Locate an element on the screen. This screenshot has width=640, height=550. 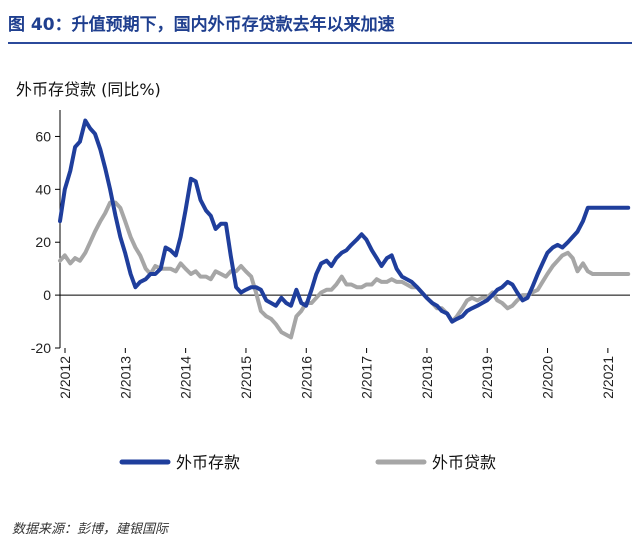
x-tick-label: 2/2014 is located at coordinates (186, 377).